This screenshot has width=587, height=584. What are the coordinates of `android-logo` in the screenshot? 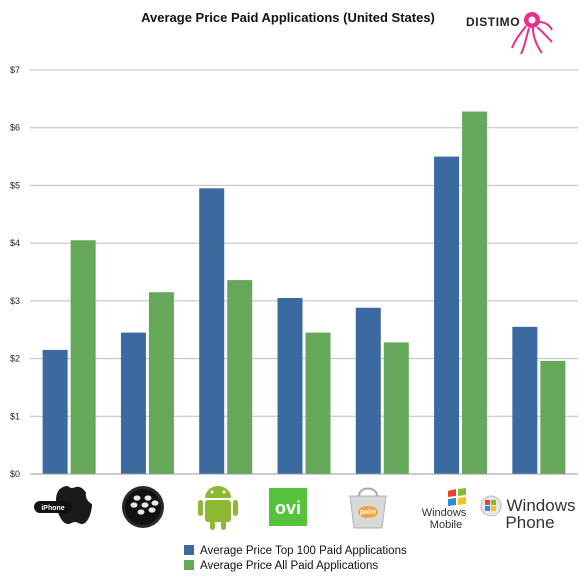 It's located at (218, 508).